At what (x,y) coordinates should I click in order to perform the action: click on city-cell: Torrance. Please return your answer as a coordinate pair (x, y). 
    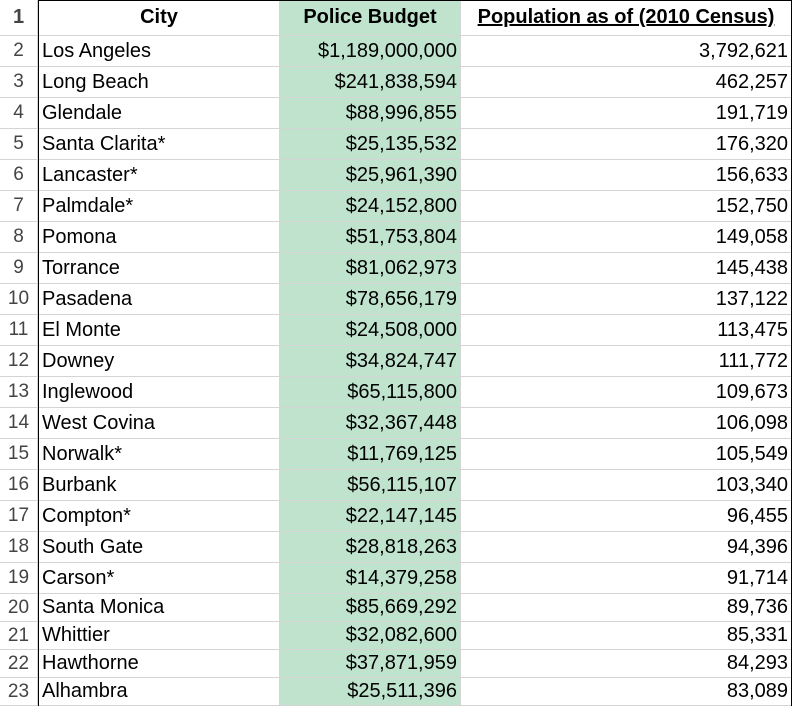
    Looking at the image, I should click on (159, 268).